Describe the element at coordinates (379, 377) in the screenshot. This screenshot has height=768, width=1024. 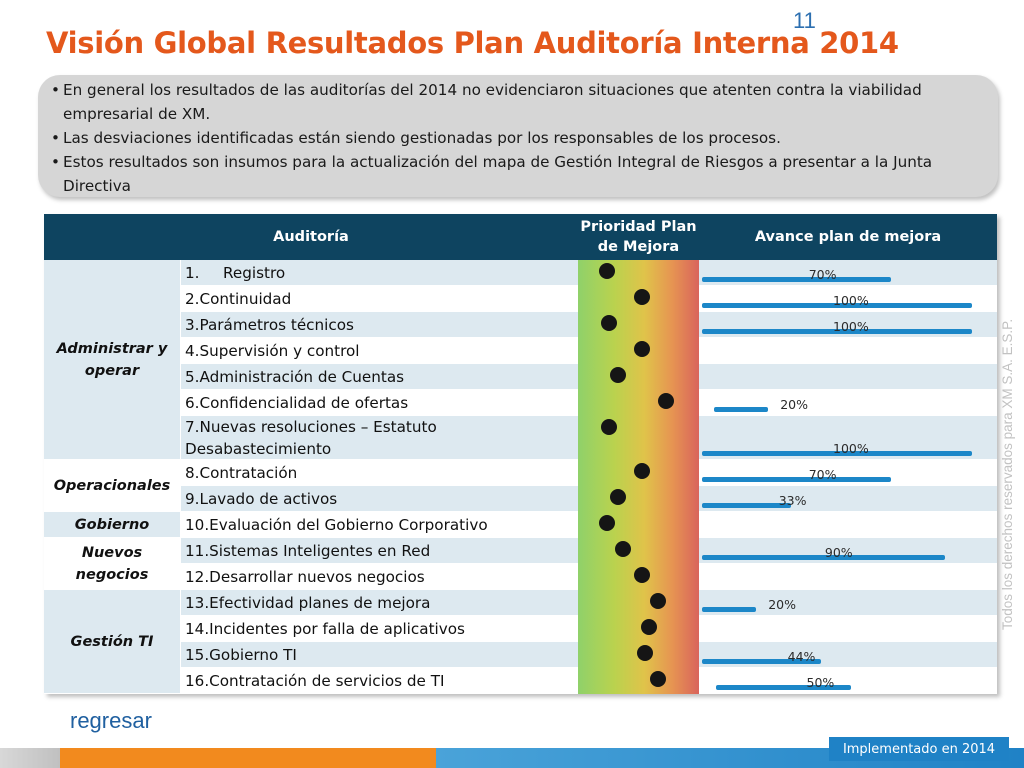
I see `audit-item: 5.Administración de Cuentas` at that location.